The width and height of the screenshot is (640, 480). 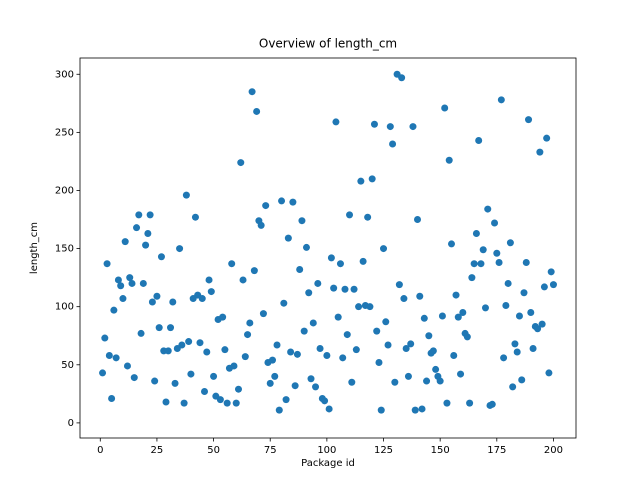 What do you see at coordinates (496, 450) in the screenshot?
I see `x-tick-label: 175` at bounding box center [496, 450].